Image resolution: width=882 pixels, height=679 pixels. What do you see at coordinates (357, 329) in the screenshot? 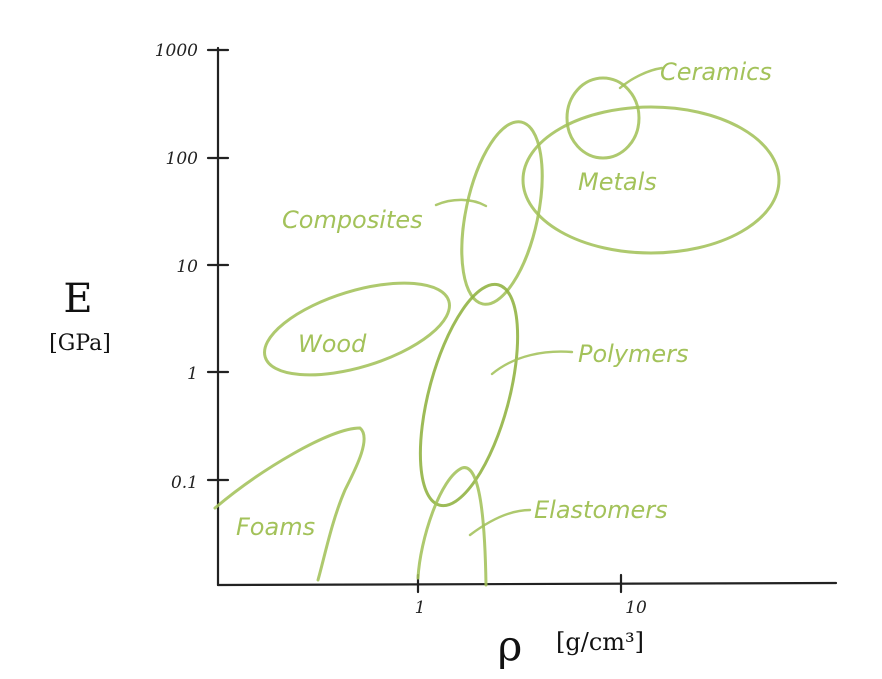
I see `wood-region` at bounding box center [357, 329].